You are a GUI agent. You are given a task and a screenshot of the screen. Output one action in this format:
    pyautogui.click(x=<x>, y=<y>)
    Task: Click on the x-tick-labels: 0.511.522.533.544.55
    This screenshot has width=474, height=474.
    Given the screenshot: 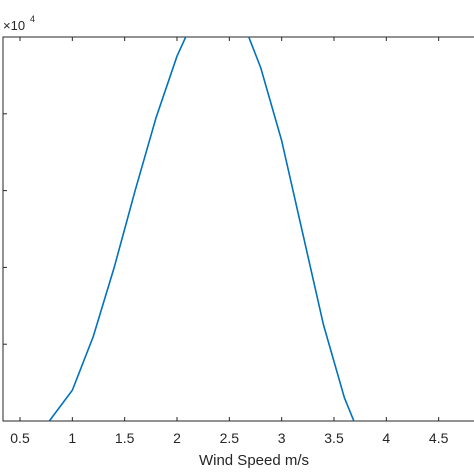 What is the action you would take?
    pyautogui.click(x=229, y=438)
    